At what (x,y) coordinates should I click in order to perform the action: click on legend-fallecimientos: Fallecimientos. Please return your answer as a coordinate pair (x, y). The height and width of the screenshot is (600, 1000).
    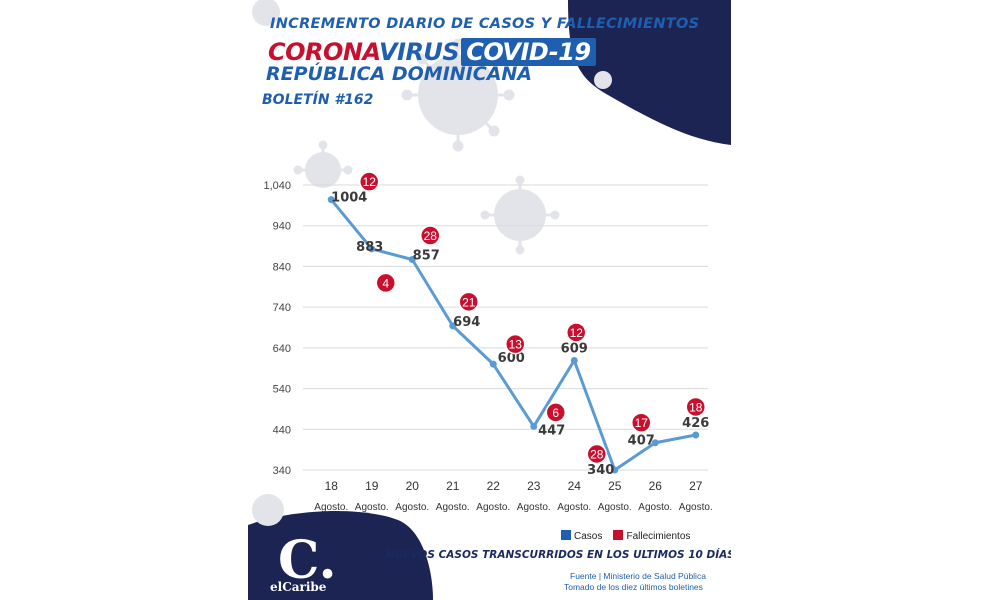
    Looking at the image, I should click on (658, 536).